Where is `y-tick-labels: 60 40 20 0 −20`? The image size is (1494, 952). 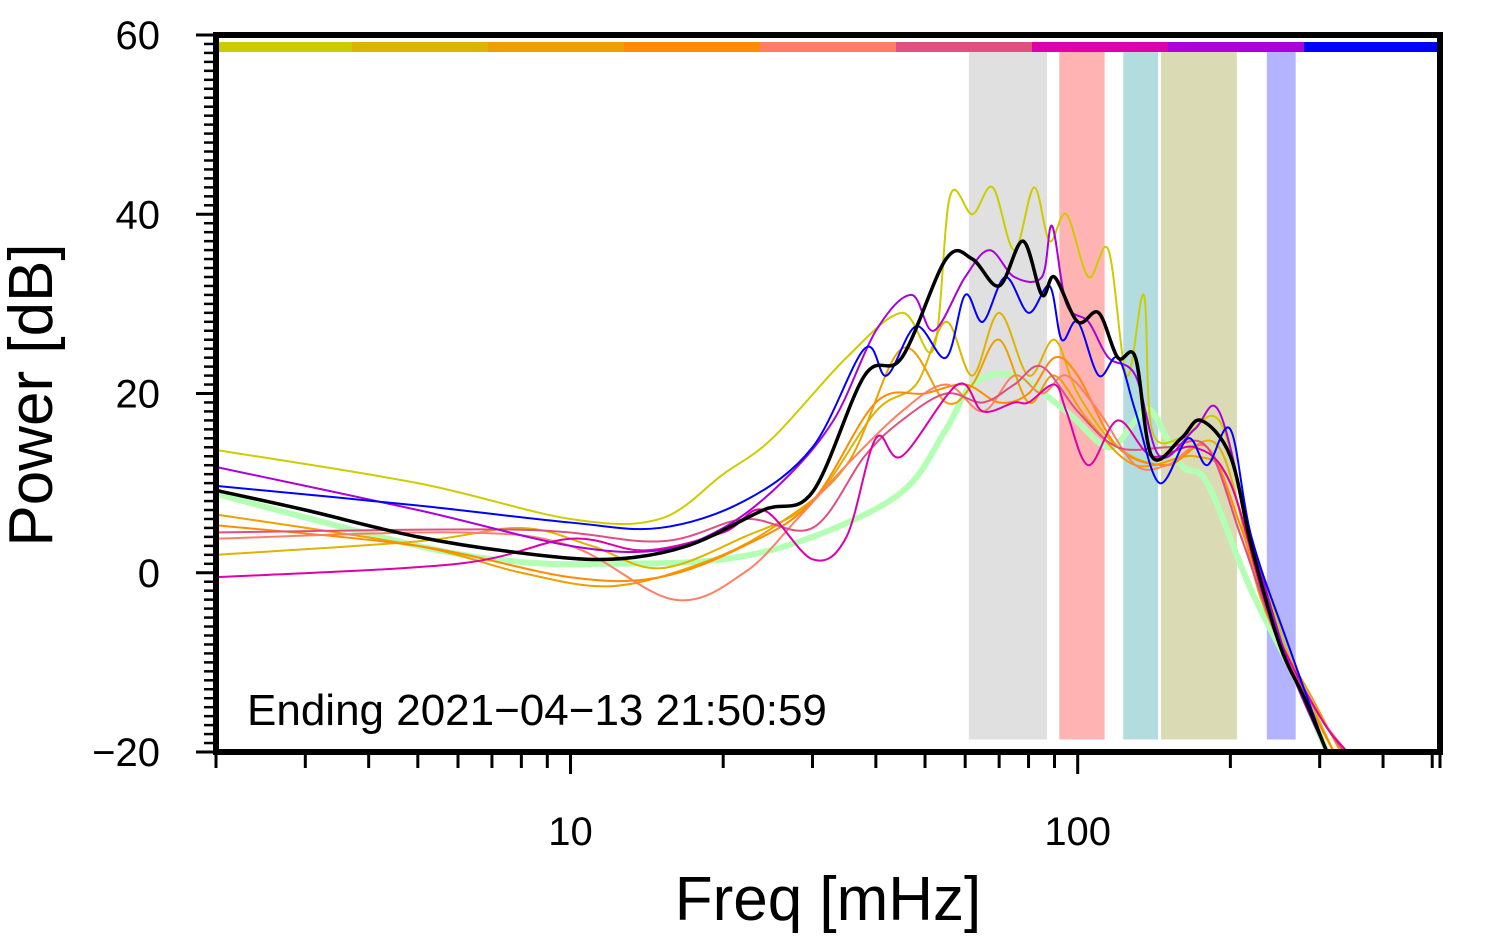 y-tick-labels: 60 40 20 0 −20 is located at coordinates (126, 394).